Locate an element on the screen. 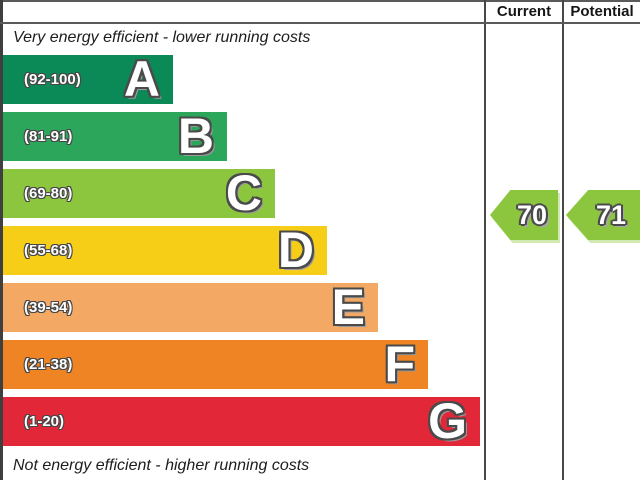 Image resolution: width=640 pixels, height=480 pixels. band-g: (1-20) G is located at coordinates (241, 421).